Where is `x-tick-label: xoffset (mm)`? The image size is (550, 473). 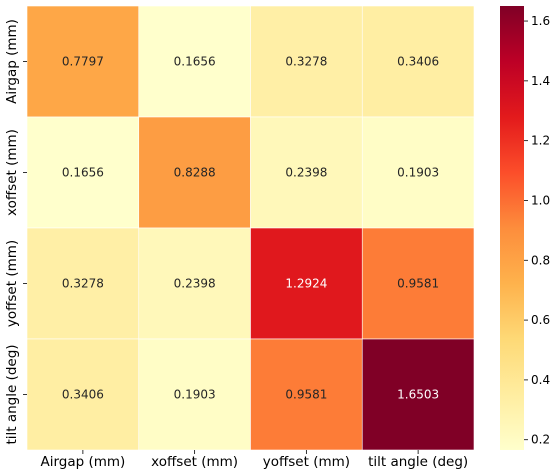
x-tick-label: xoffset (mm) is located at coordinates (194, 462).